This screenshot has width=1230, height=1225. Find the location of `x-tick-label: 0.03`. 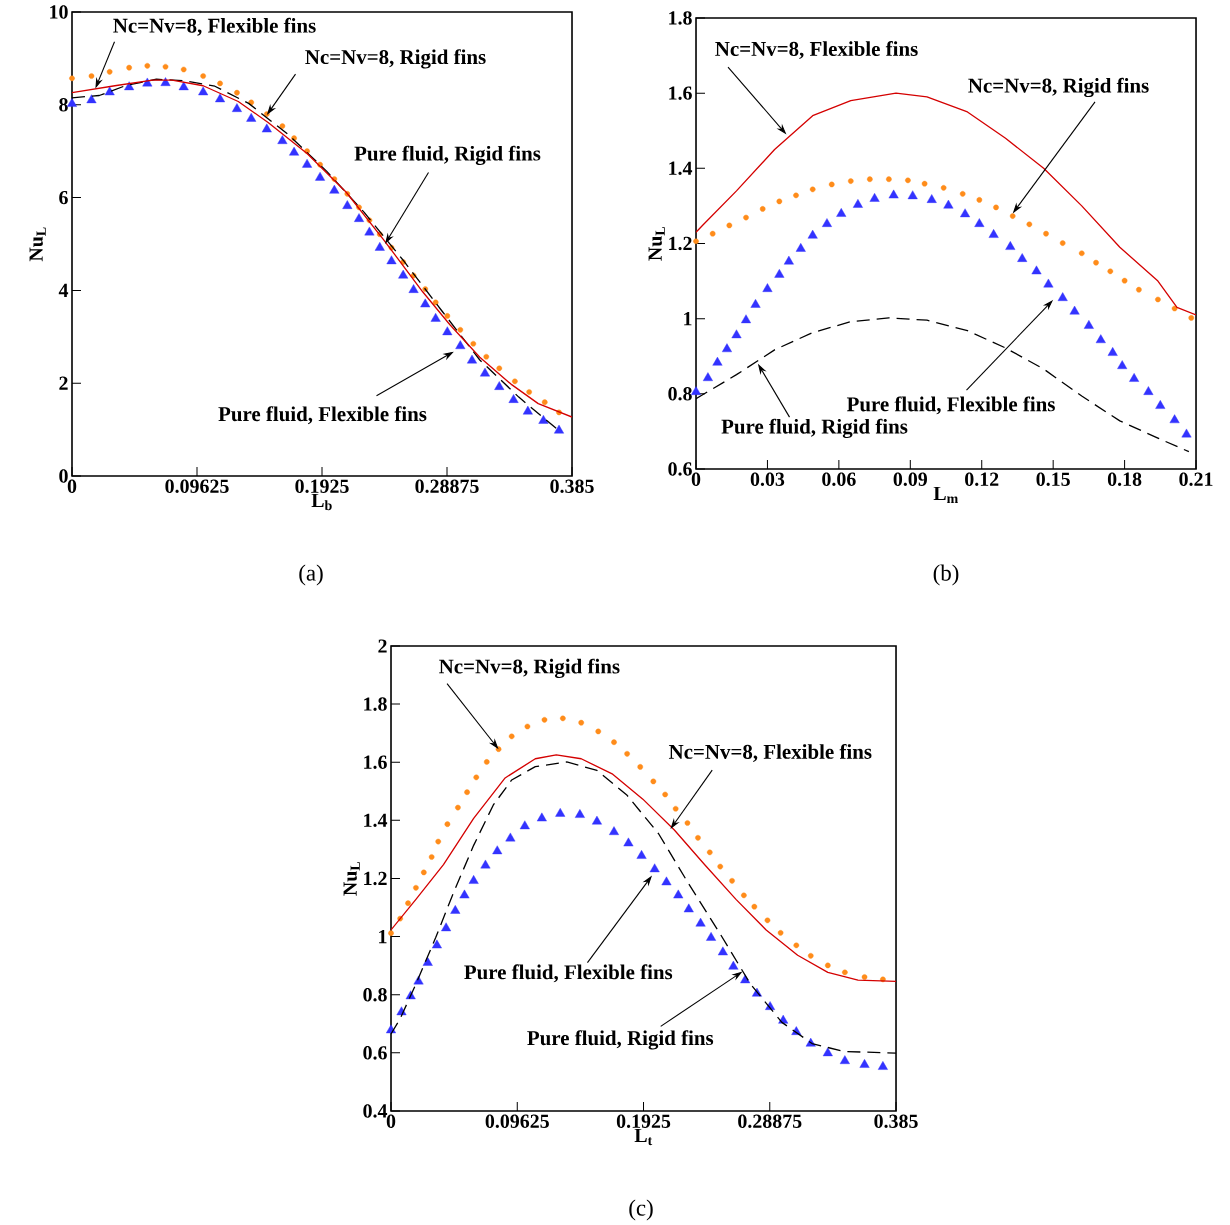

x-tick-label: 0.03 is located at coordinates (767, 479).